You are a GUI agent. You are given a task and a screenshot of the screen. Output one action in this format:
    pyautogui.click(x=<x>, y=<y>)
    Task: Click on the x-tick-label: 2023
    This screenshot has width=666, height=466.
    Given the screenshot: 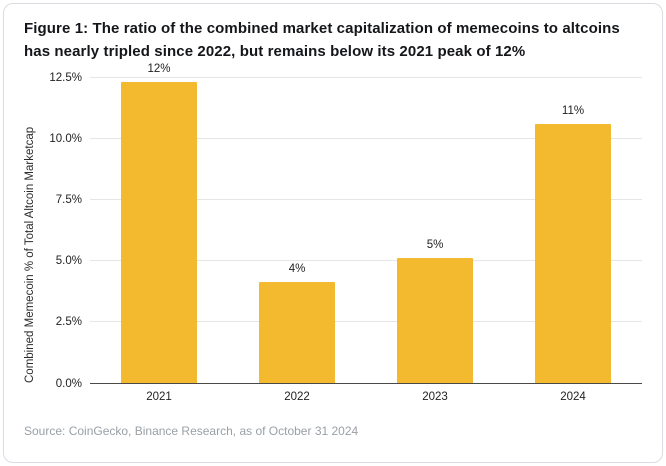 What is the action you would take?
    pyautogui.click(x=435, y=396)
    